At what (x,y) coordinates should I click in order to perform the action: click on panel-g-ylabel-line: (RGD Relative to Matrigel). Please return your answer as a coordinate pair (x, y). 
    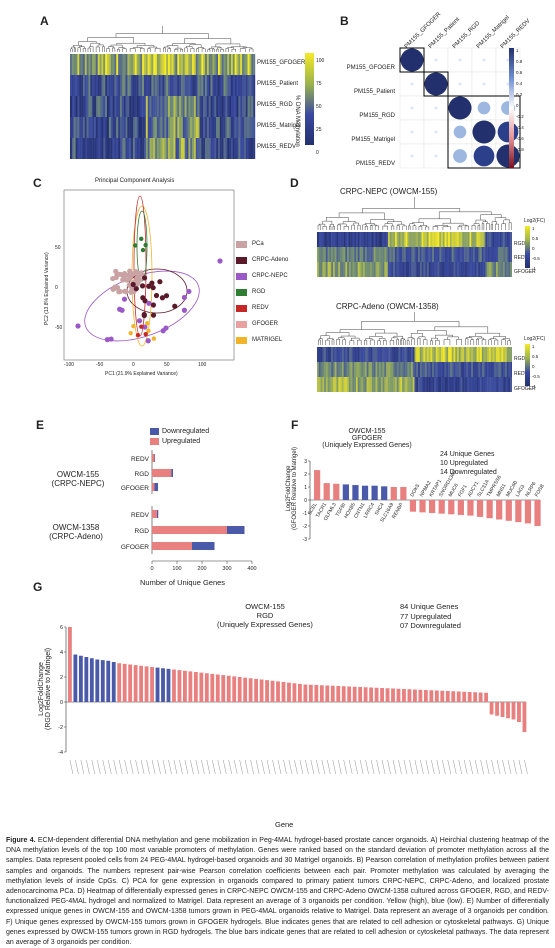
    Looking at the image, I should click on (48, 688).